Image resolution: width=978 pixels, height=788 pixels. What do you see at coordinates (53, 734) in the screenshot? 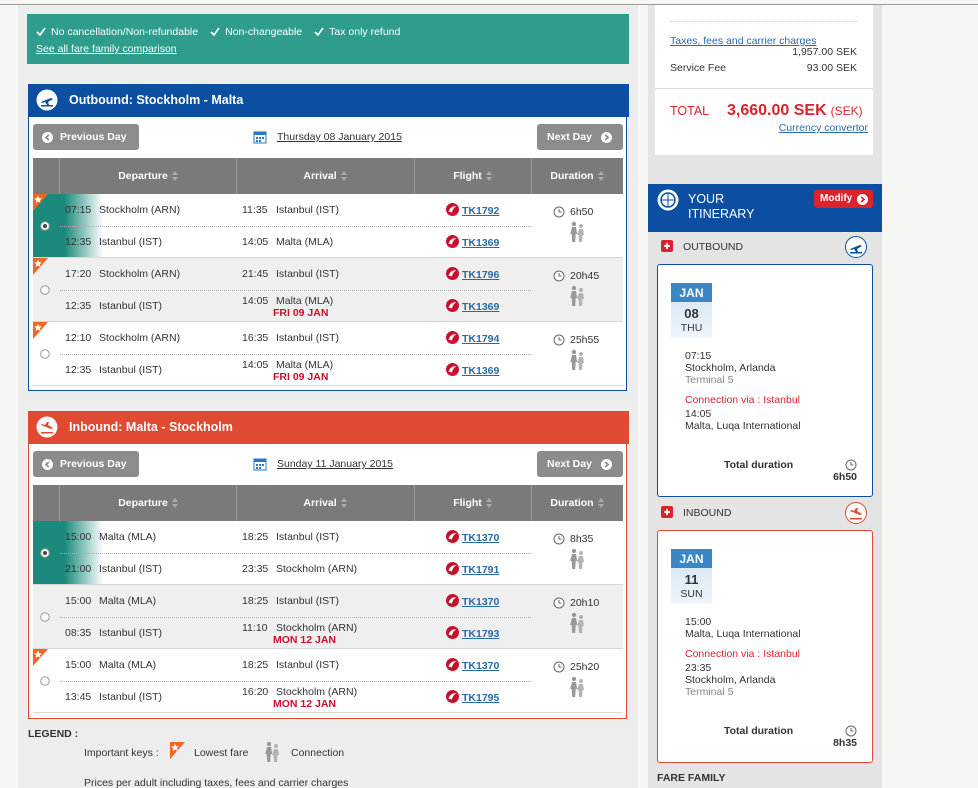
I see `legend-title: LEGEND :` at bounding box center [53, 734].